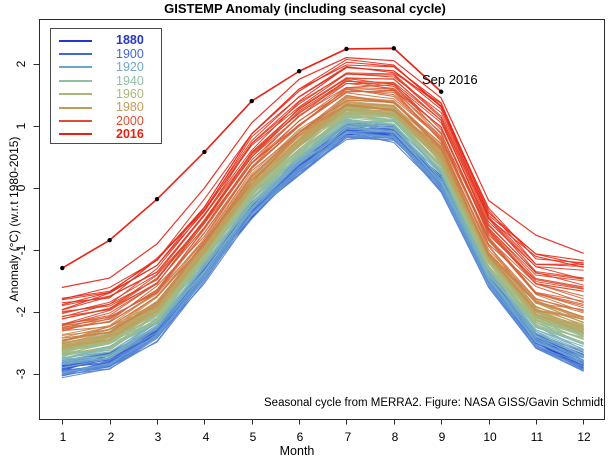 Image resolution: width=610 pixels, height=458 pixels. What do you see at coordinates (21, 64) in the screenshot?
I see `y-tick-label-2: 2` at bounding box center [21, 64].